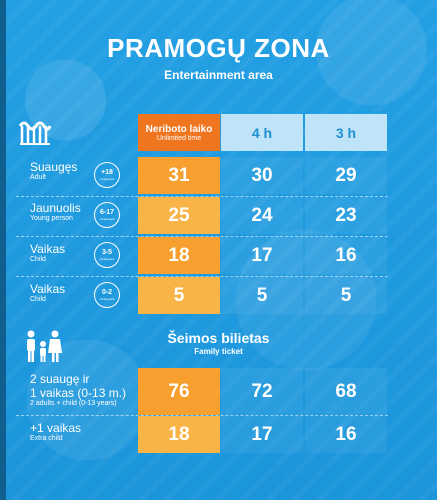 Image resolution: width=437 pixels, height=500 pixels. What do you see at coordinates (60, 379) in the screenshot?
I see `row-label-lt: 2 suaugę ir` at bounding box center [60, 379].